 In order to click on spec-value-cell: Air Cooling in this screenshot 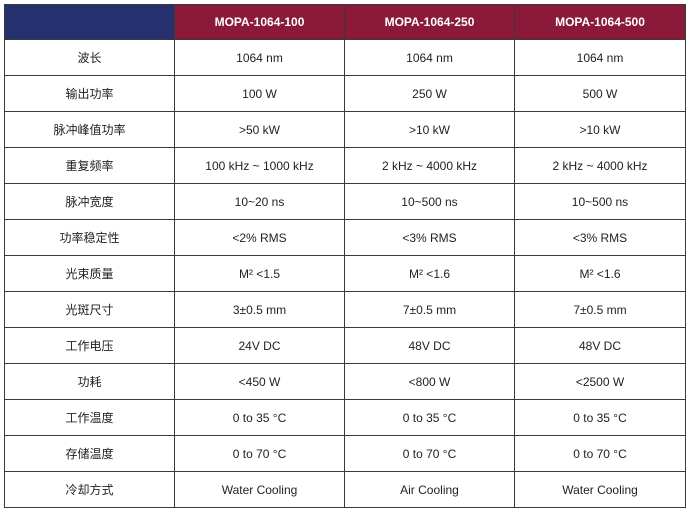, I will do `click(429, 489)`.